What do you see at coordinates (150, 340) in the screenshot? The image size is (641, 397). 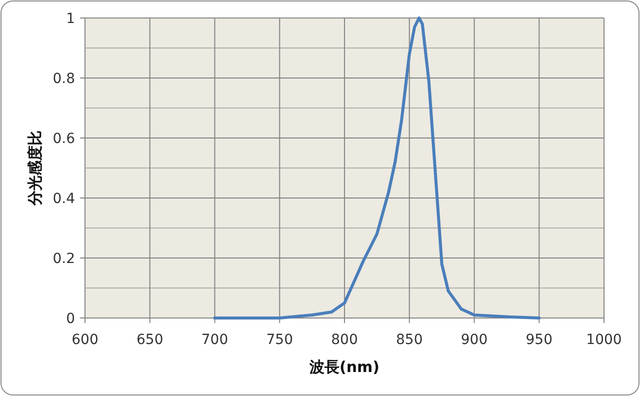 I see `x-tick-label: 650` at bounding box center [150, 340].